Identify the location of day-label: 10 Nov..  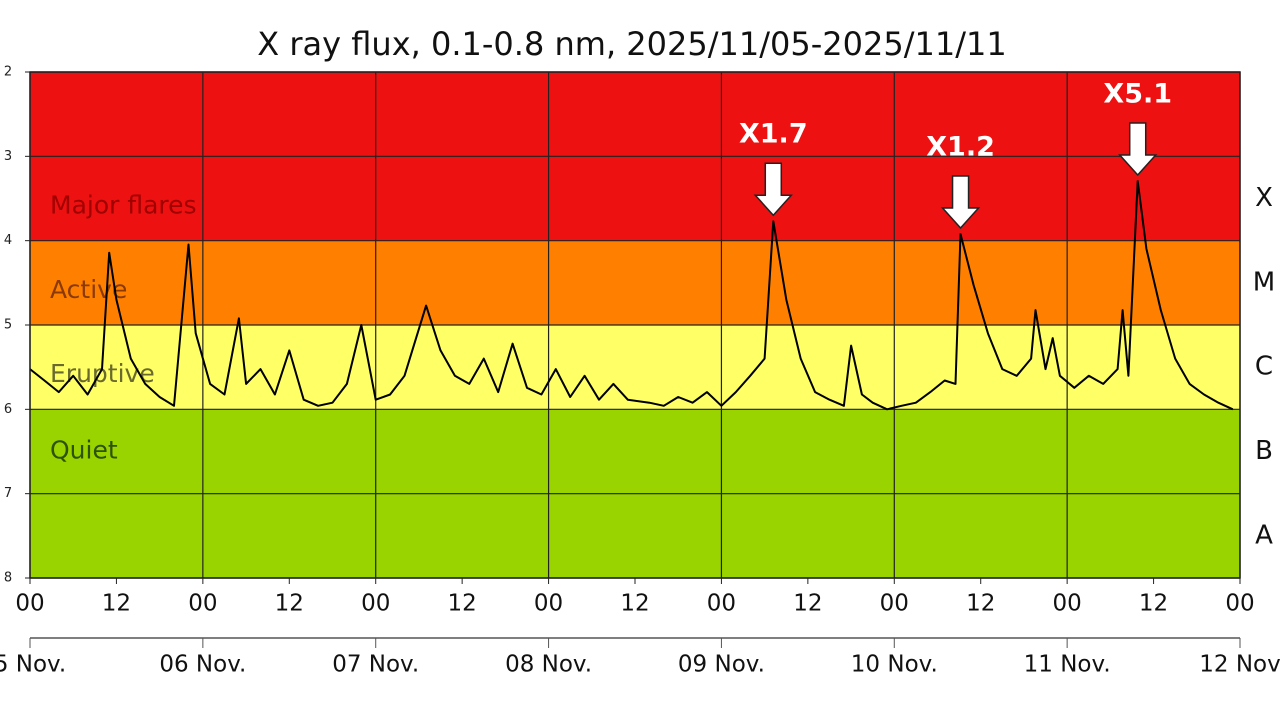
(894, 665).